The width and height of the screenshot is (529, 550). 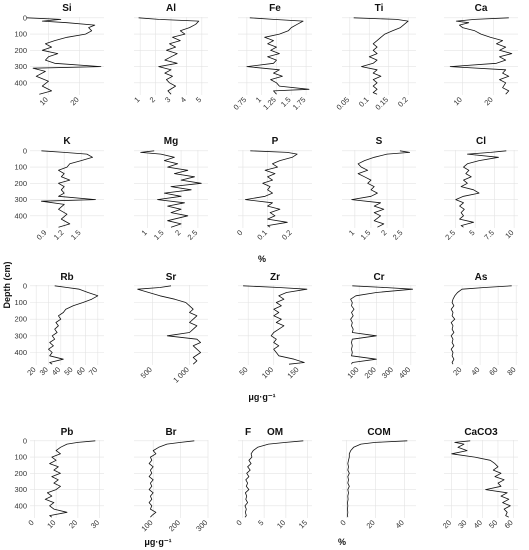 What do you see at coordinates (381, 103) in the screenshot?
I see `value-tick-label: 0.15` at bounding box center [381, 103].